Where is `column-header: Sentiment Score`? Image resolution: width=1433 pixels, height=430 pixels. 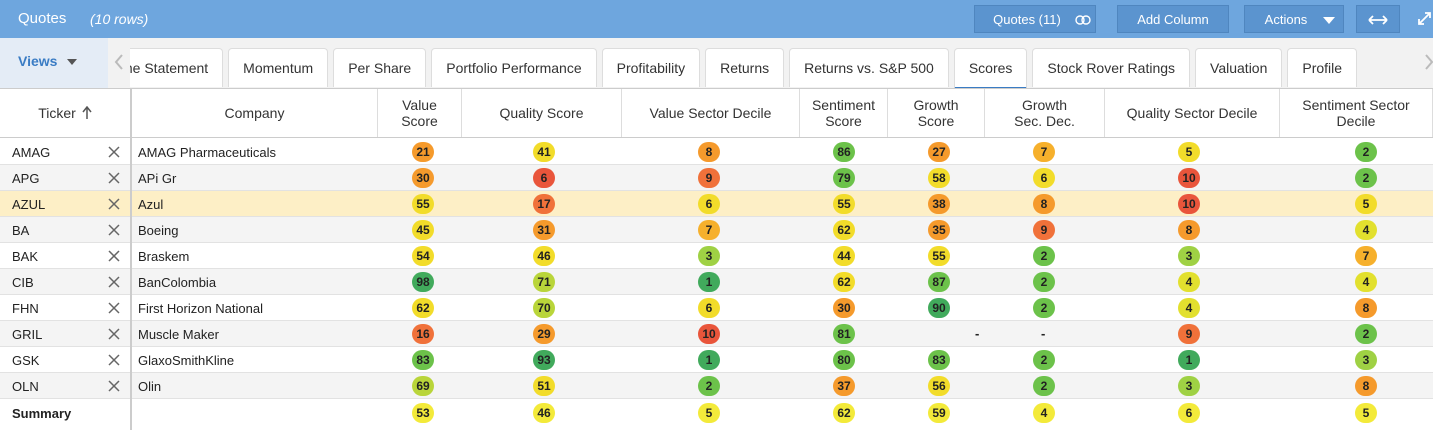 column-header: Sentiment Score is located at coordinates (844, 113).